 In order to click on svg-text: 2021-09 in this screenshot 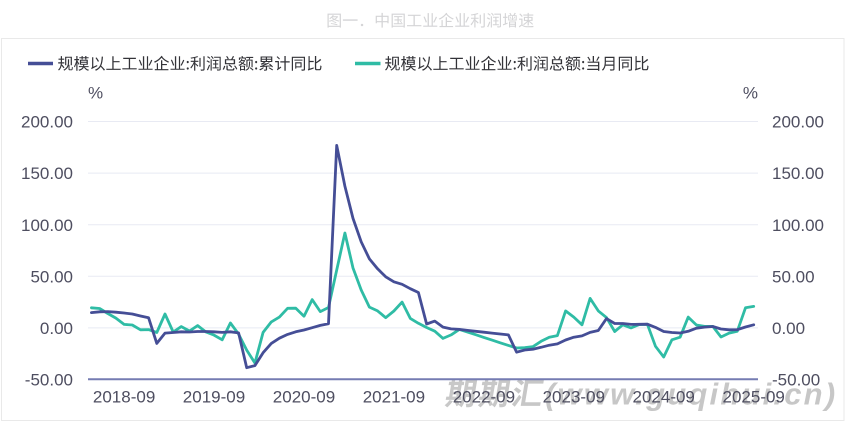, I will do `click(394, 397)`.